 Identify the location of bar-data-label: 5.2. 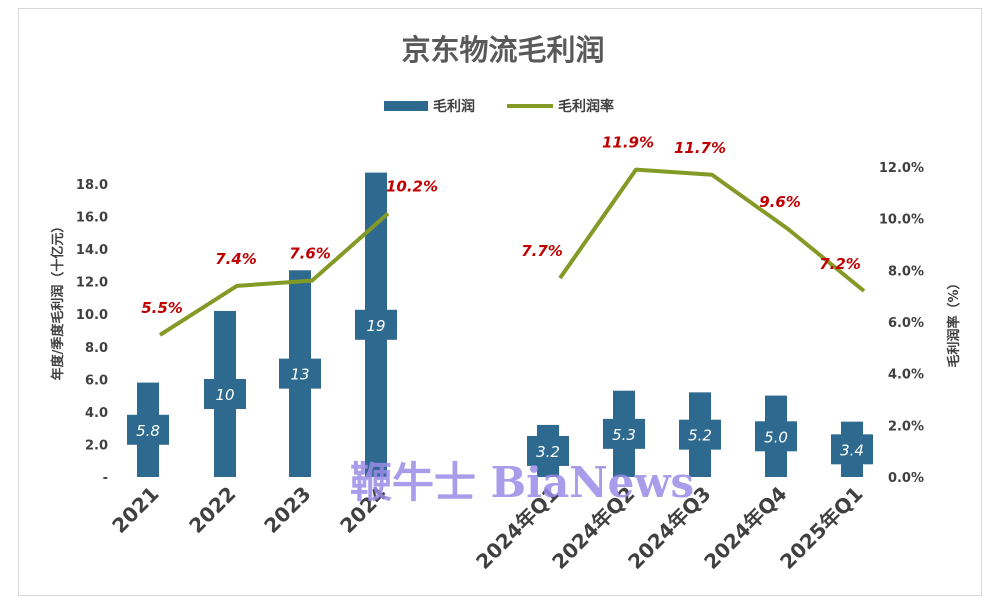
(700, 436).